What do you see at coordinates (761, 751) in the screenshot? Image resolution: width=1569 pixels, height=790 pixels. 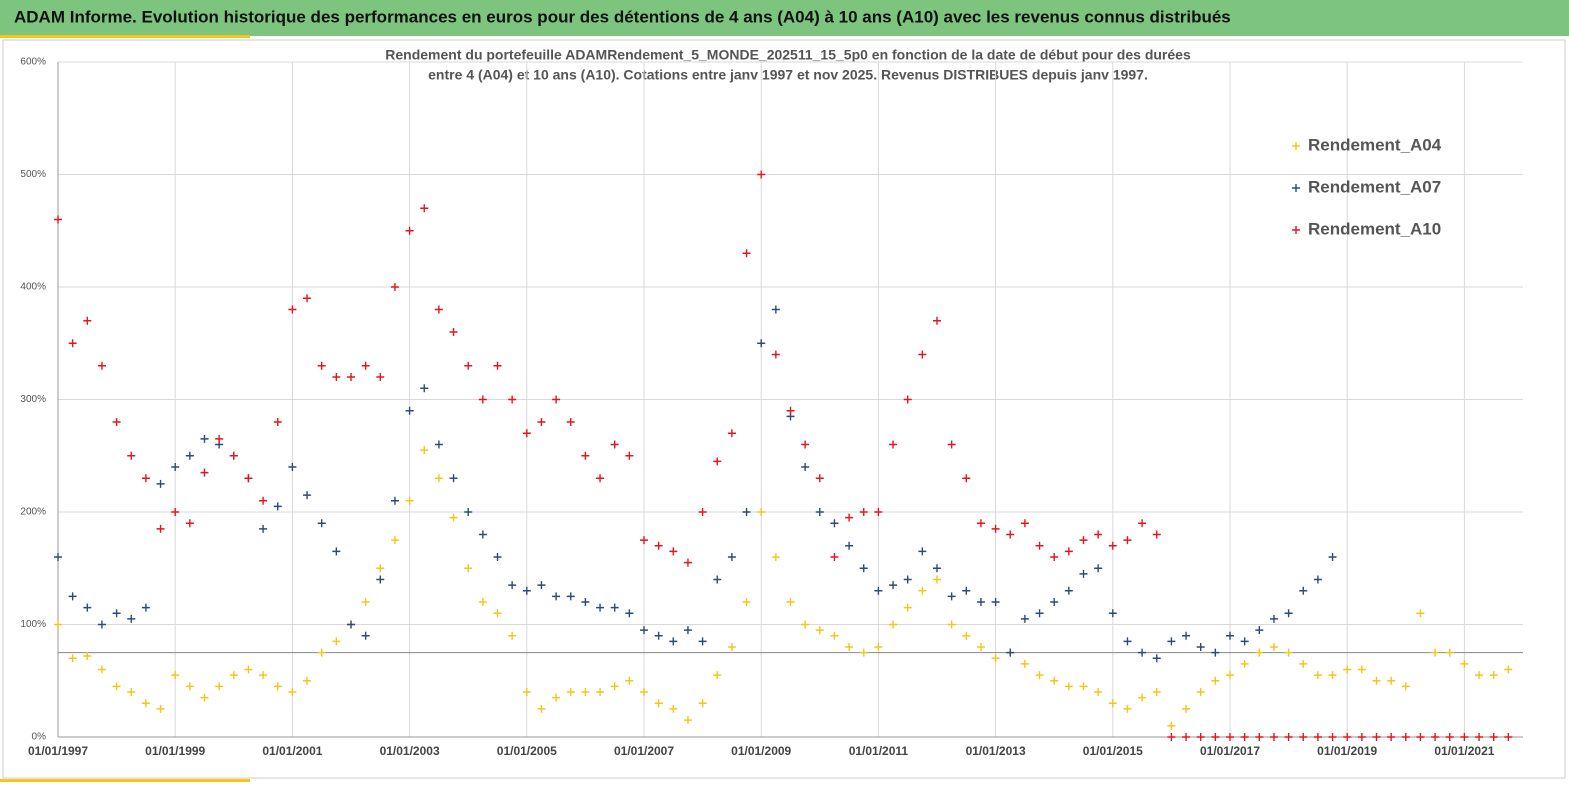 I see `x-tick-label: 01/01/2009` at bounding box center [761, 751].